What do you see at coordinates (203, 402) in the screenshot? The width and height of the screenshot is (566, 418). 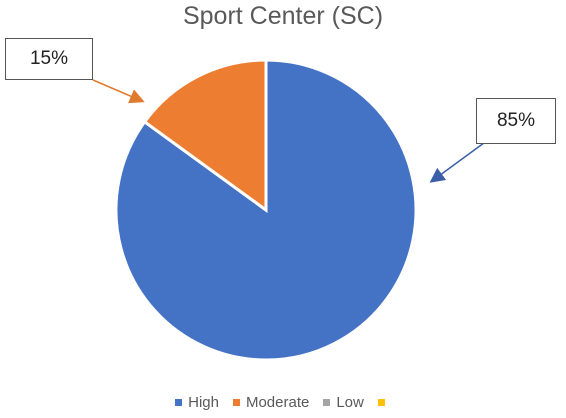 I see `legend-label-high: High` at bounding box center [203, 402].